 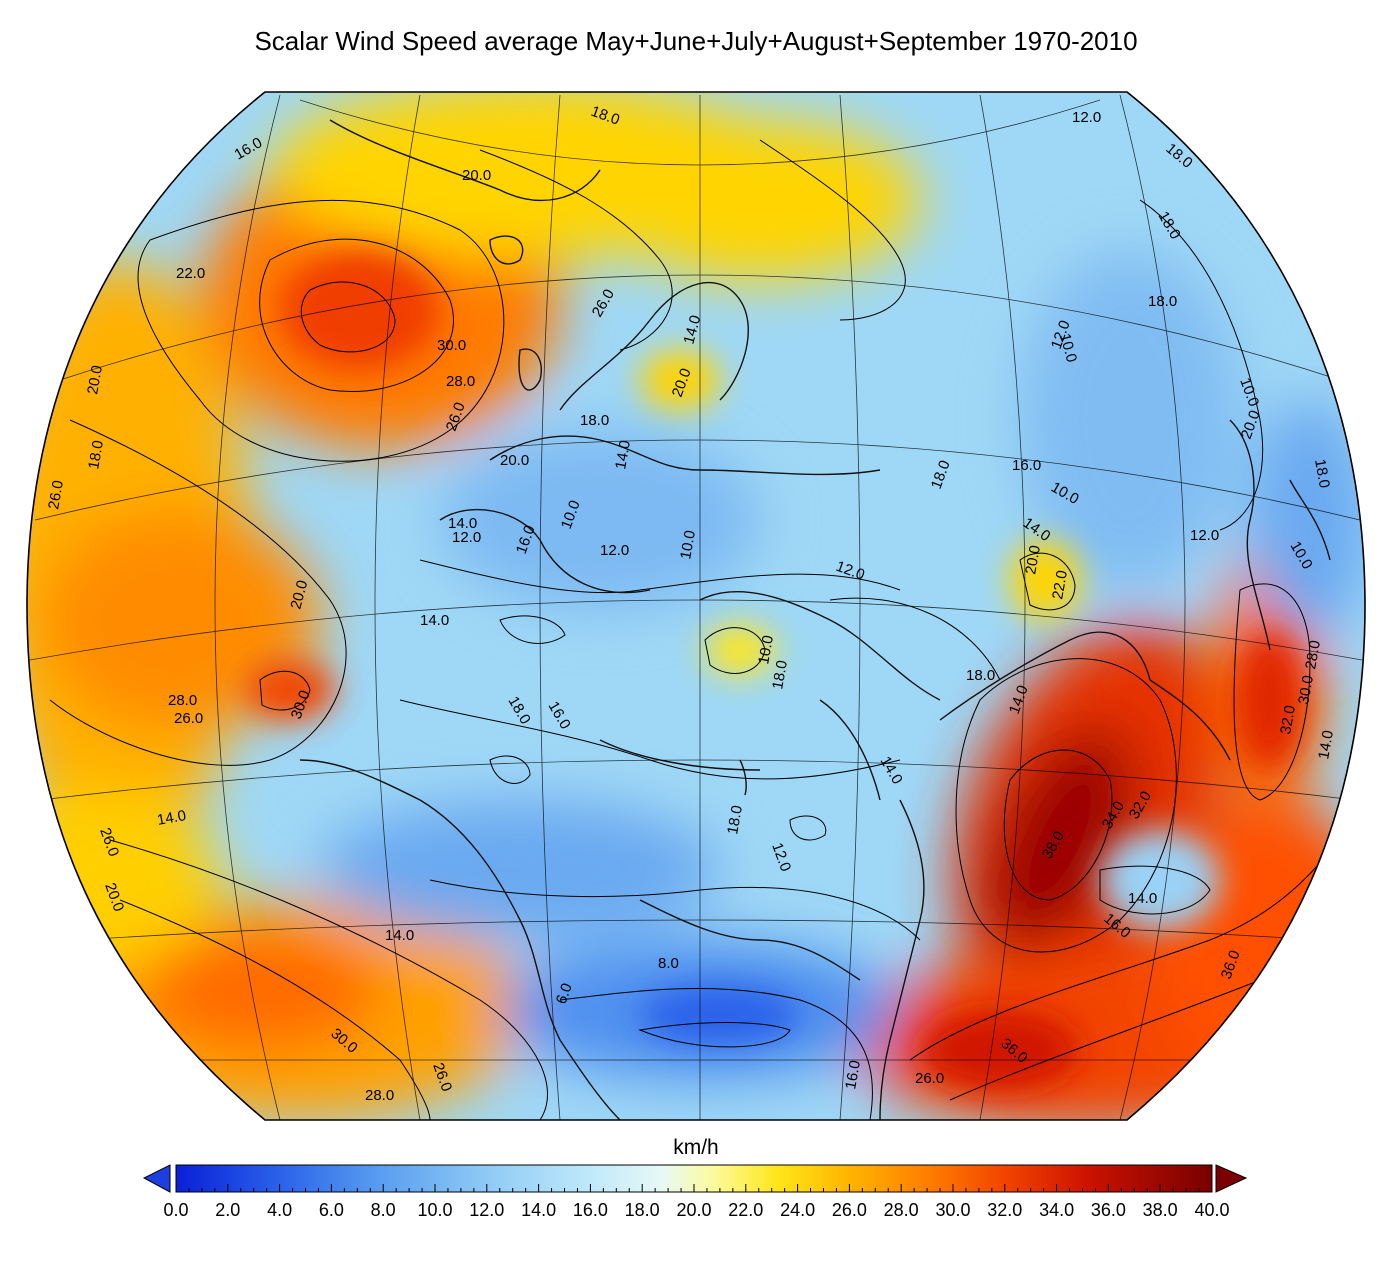 What do you see at coordinates (228, 1210) in the screenshot?
I see `colorbar-tick-label: 2.0` at bounding box center [228, 1210].